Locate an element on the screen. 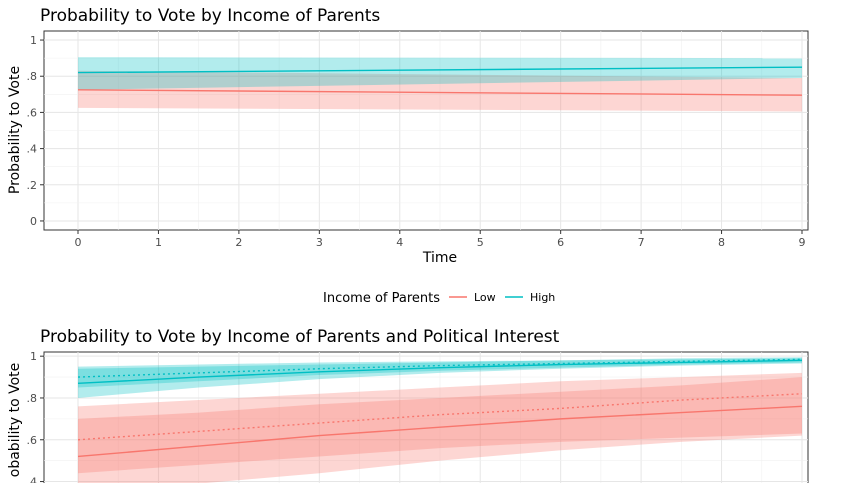 This screenshot has width=850, height=483. legend-label-high: High is located at coordinates (542, 297).